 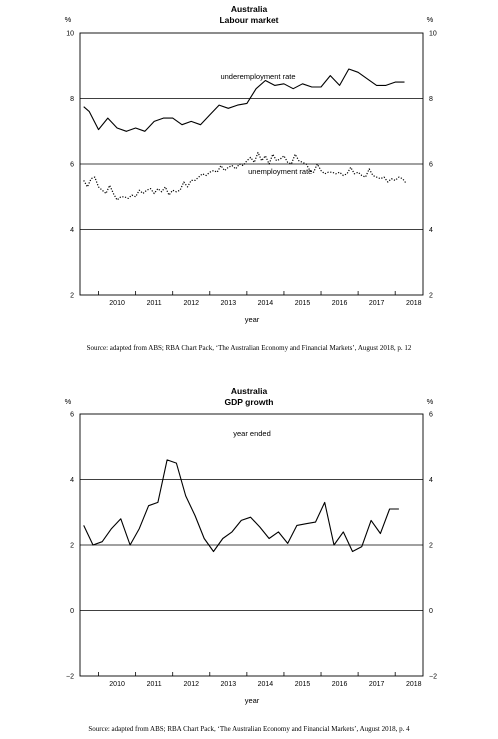 What do you see at coordinates (430, 401) in the screenshot?
I see `chart2-unit-right: %` at bounding box center [430, 401].